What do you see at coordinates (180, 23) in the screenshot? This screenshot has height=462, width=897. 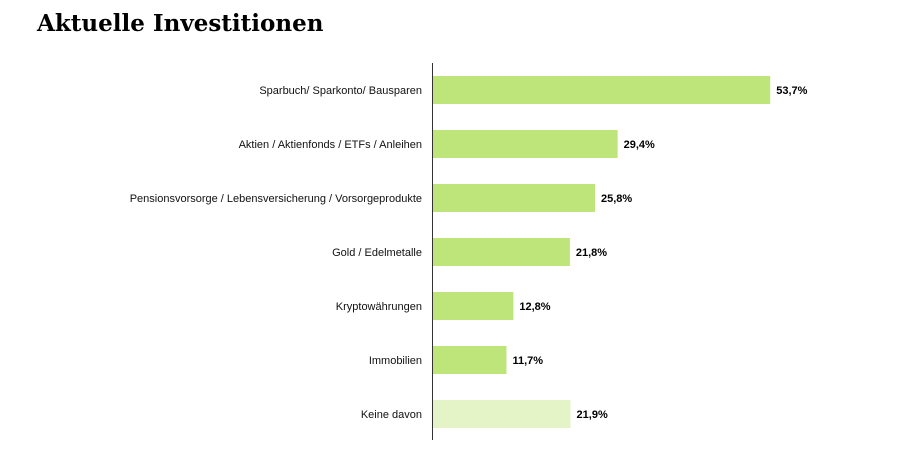 I see `chart-title: Aktuelle Investitionen` at bounding box center [180, 23].